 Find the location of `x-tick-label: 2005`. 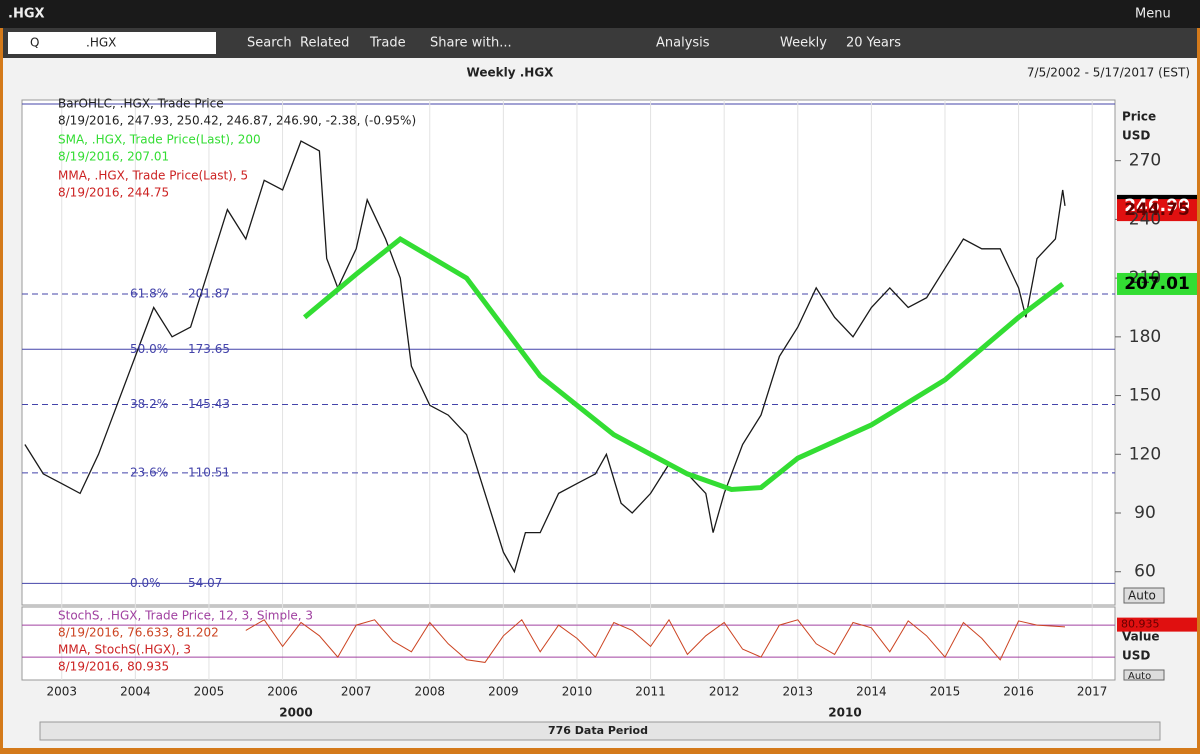

x-tick-label: 2005 is located at coordinates (209, 692).